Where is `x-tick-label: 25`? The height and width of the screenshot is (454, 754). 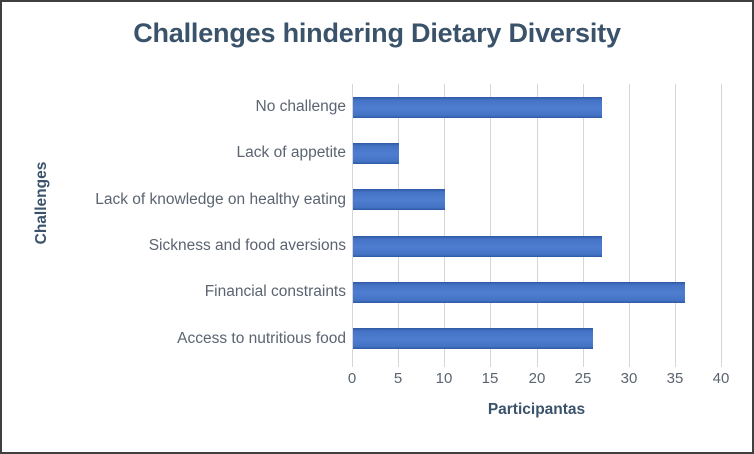 x-tick-label: 25 is located at coordinates (583, 378).